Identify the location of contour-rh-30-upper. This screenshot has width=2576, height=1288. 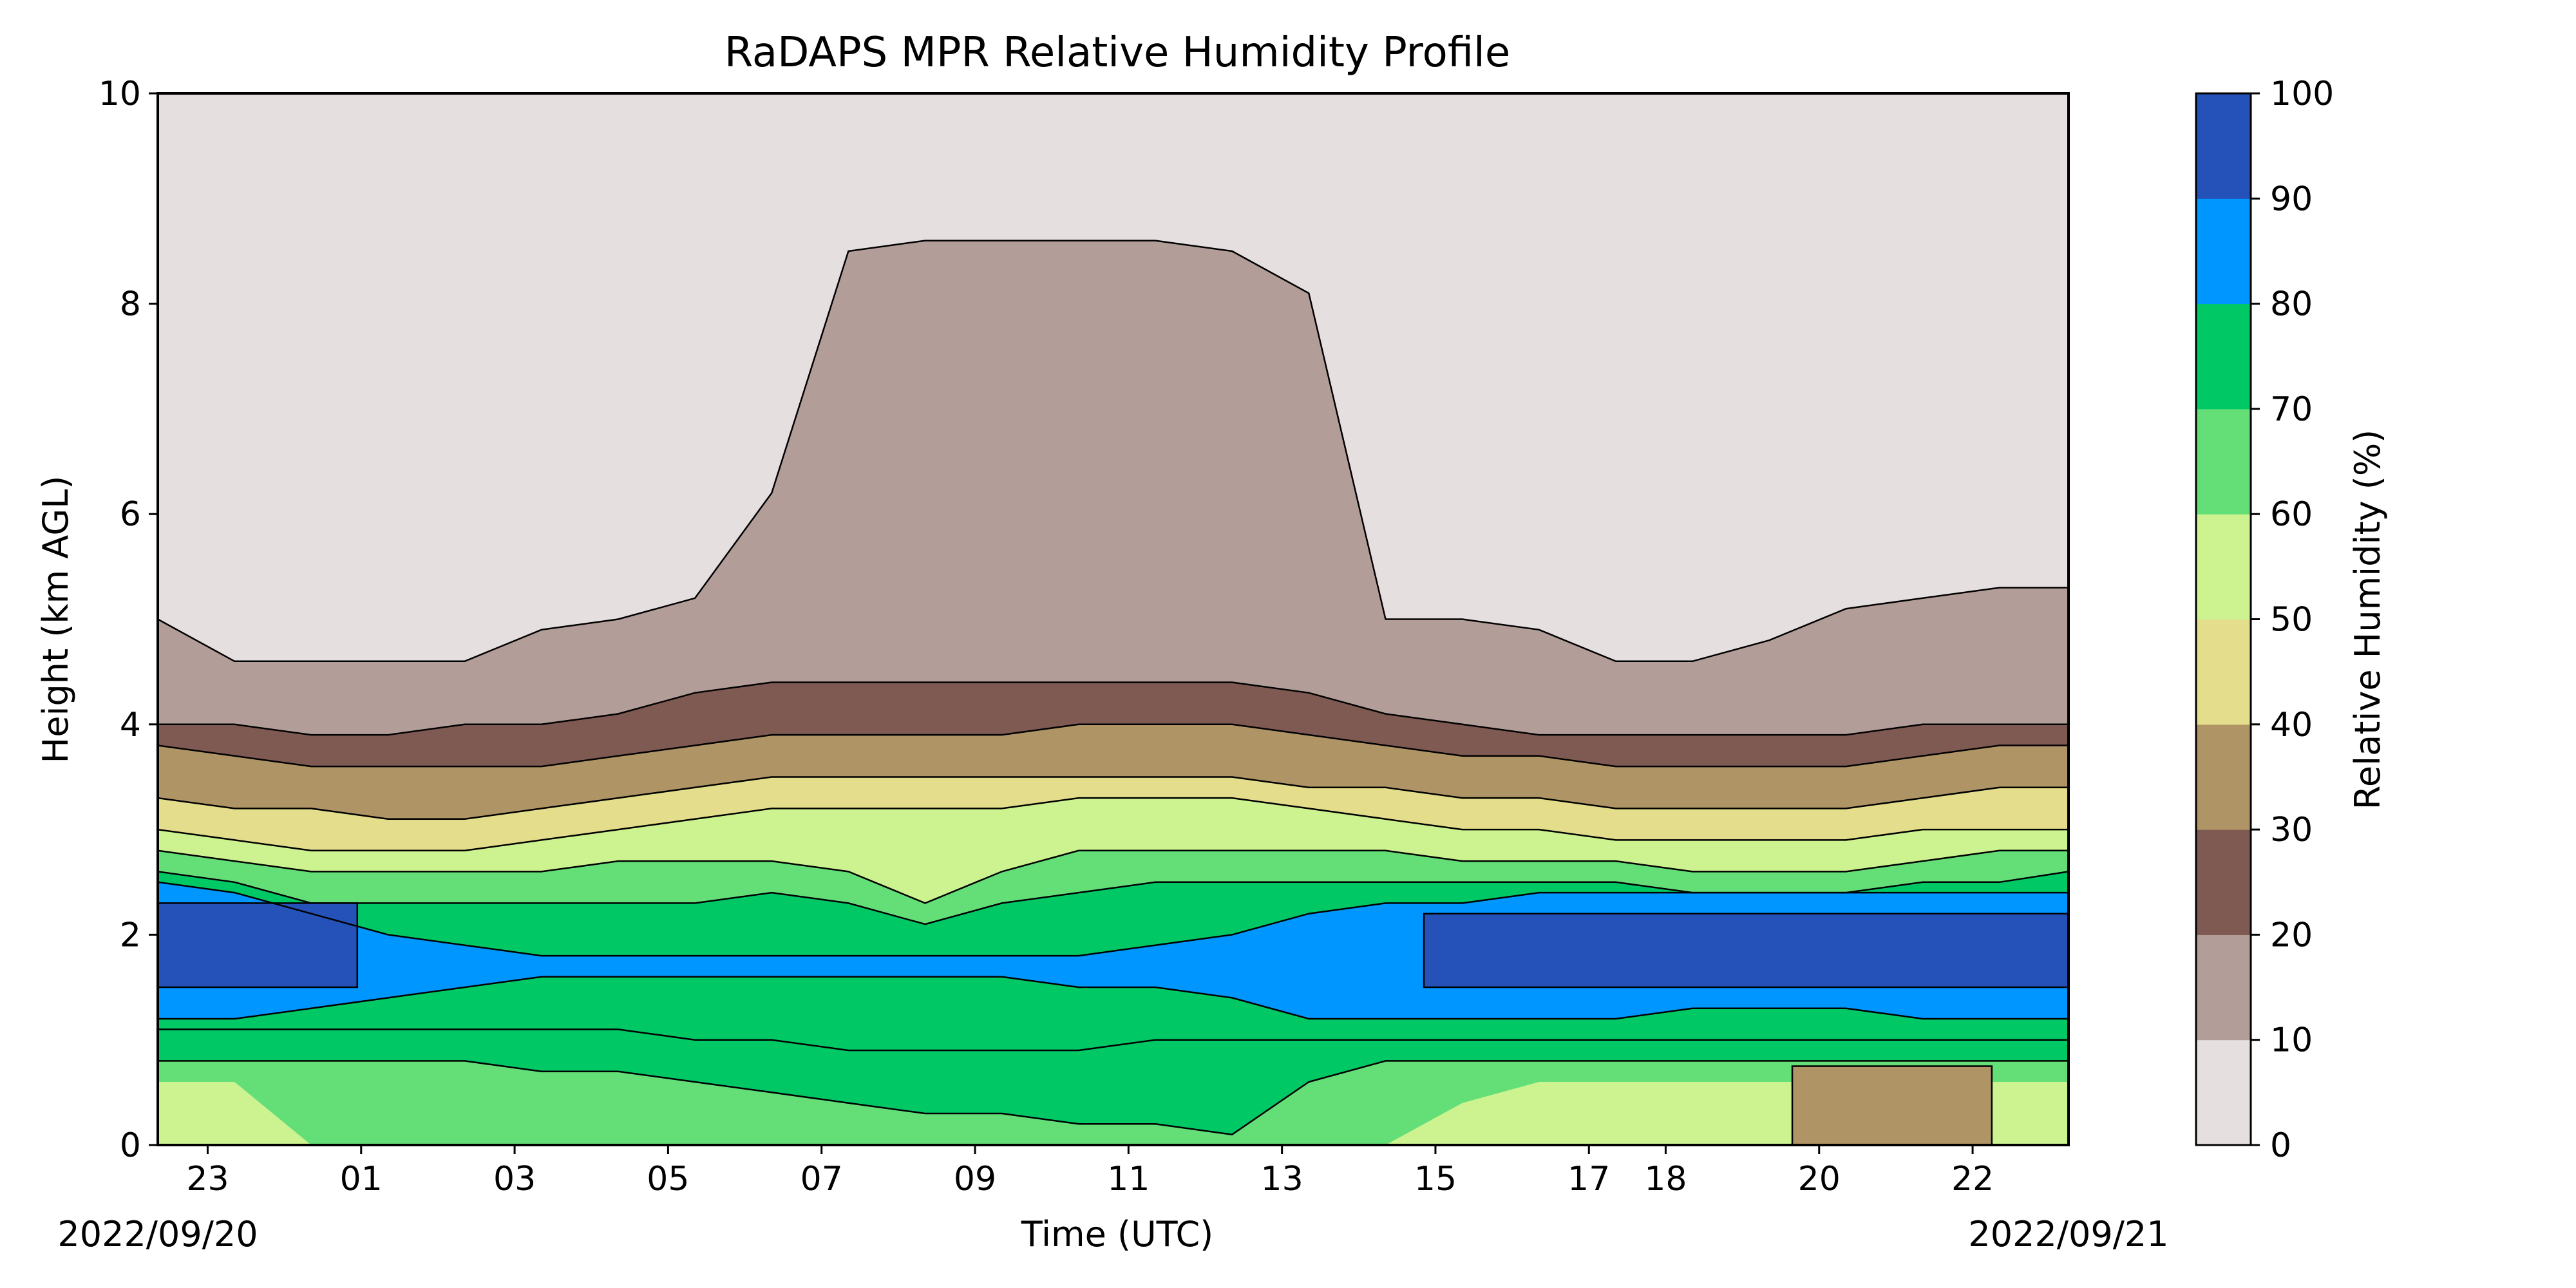
(1113, 746).